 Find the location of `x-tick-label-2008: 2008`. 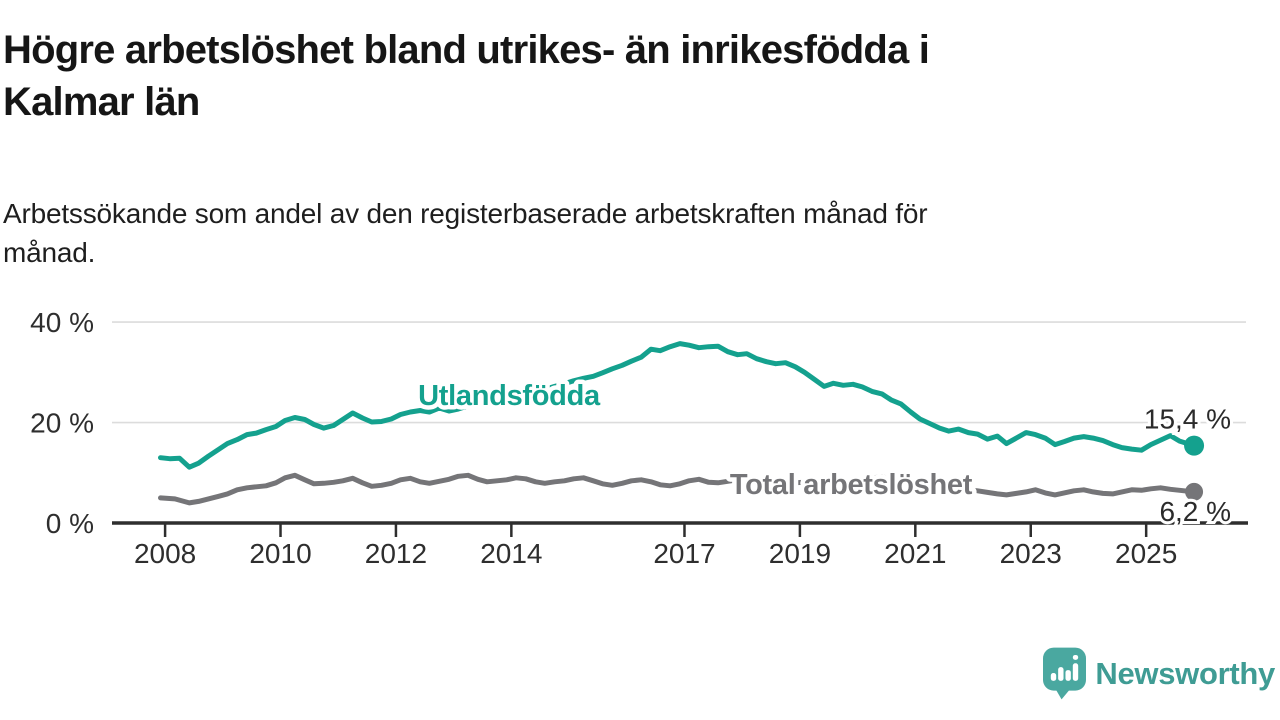

x-tick-label-2008: 2008 is located at coordinates (165, 553).